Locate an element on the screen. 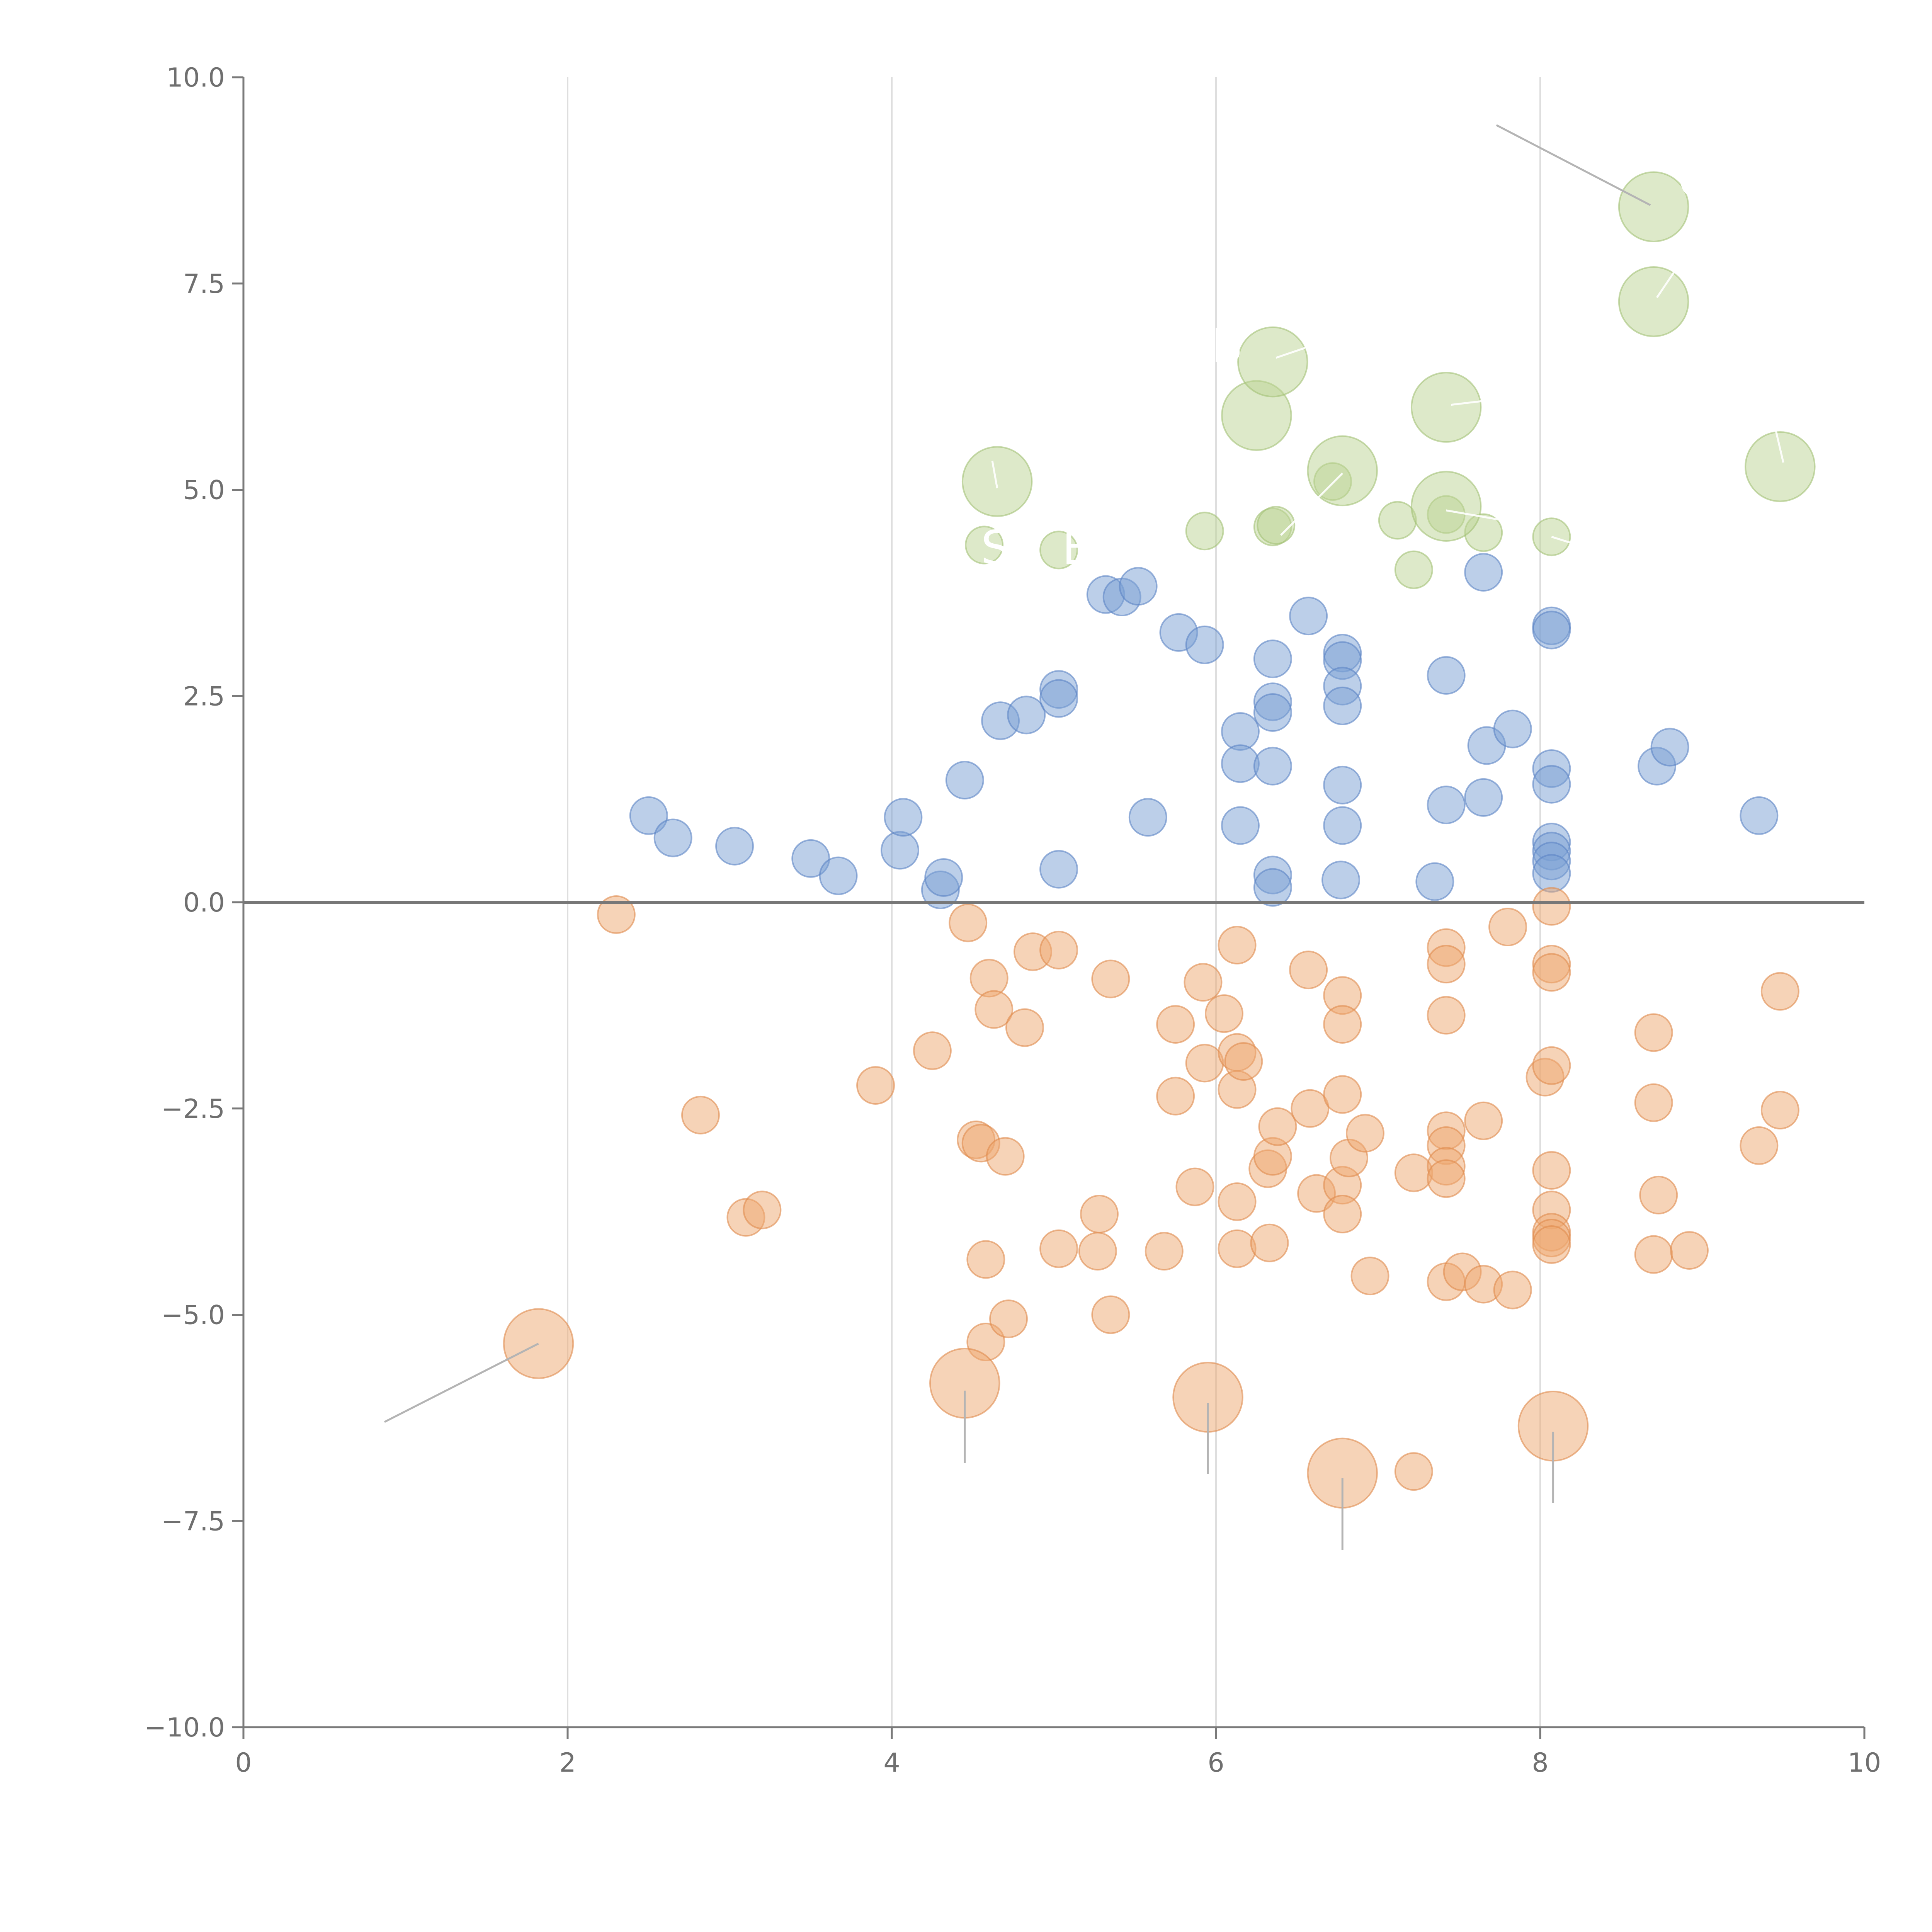 This screenshot has height=1932, width=1932. x-tick-label: 8 is located at coordinates (1540, 1763).